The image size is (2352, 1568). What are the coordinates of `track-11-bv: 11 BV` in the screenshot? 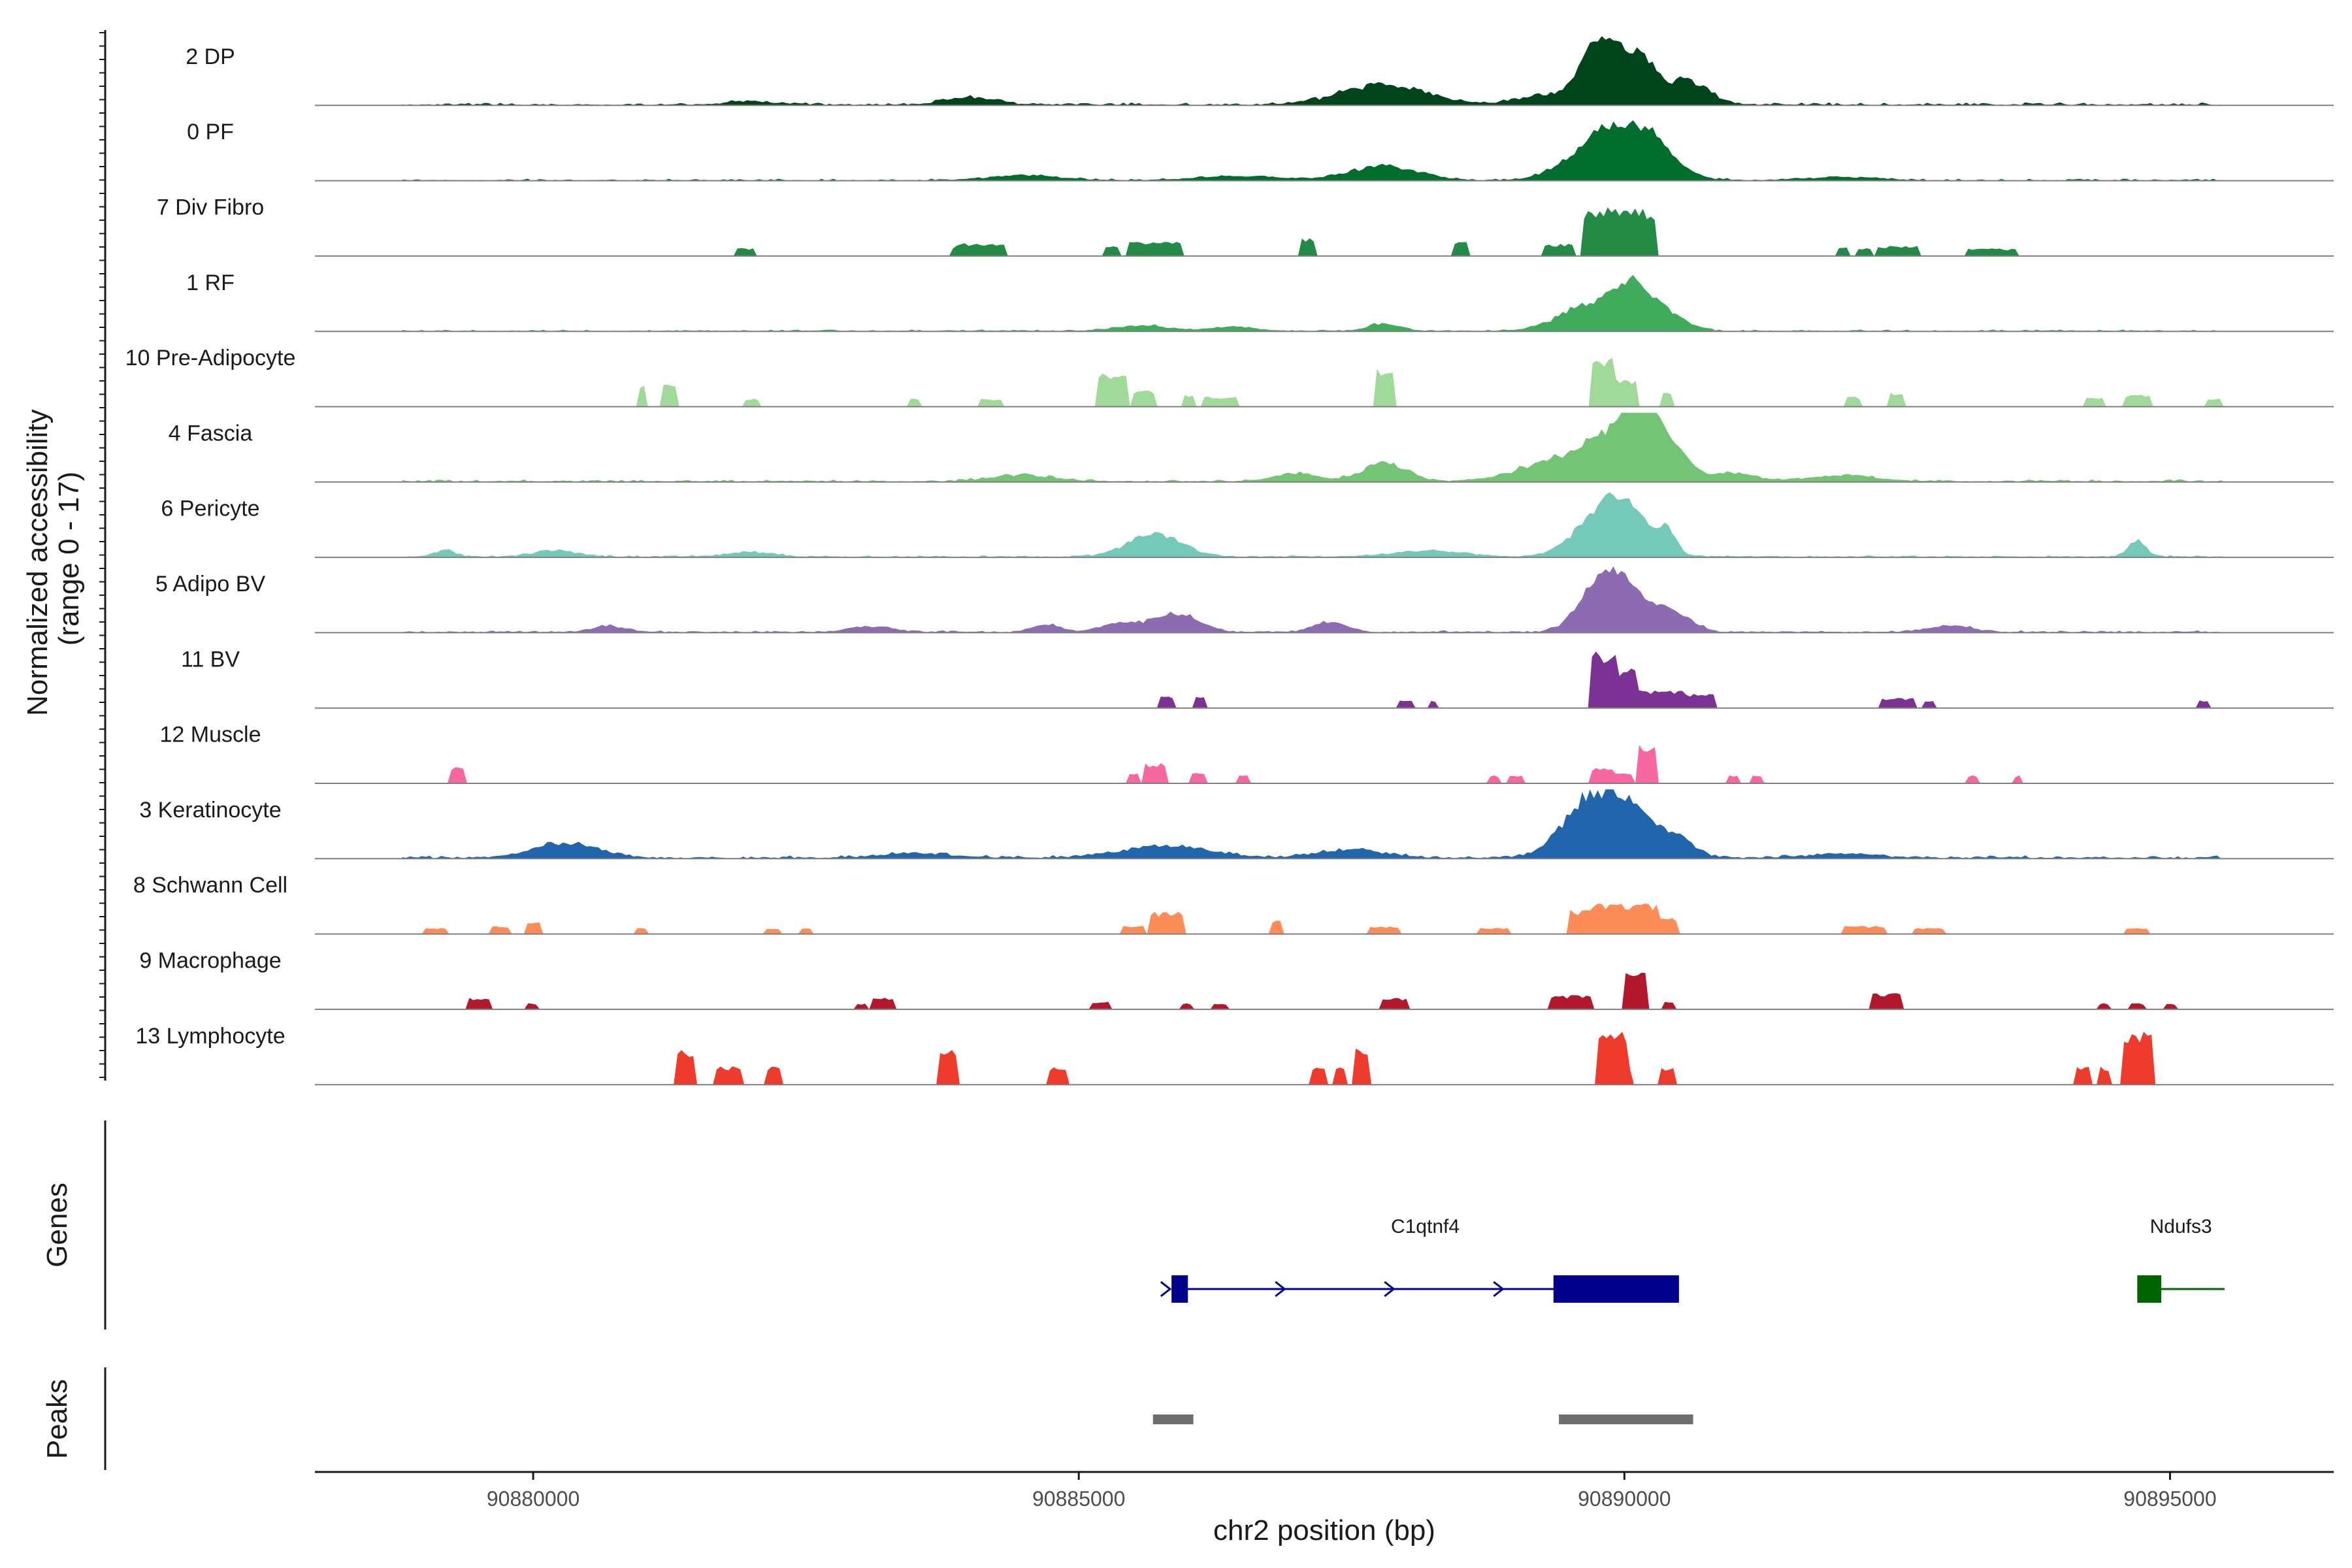 It's located at (1257, 678).